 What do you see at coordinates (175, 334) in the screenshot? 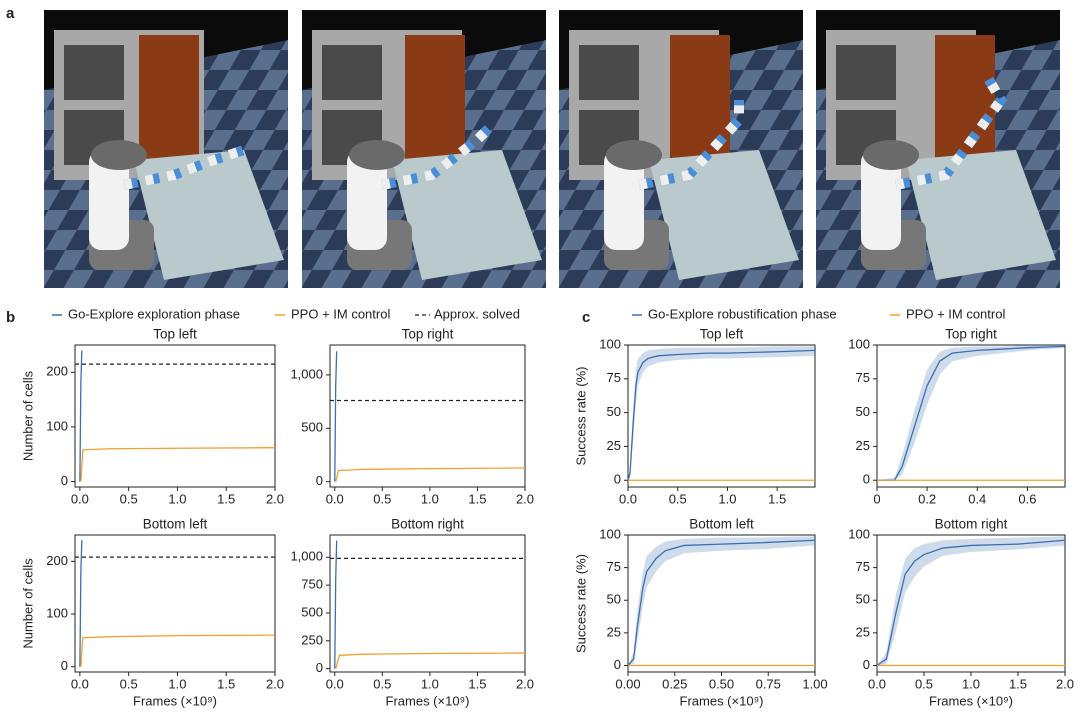
I see `chart-title: Top left` at bounding box center [175, 334].